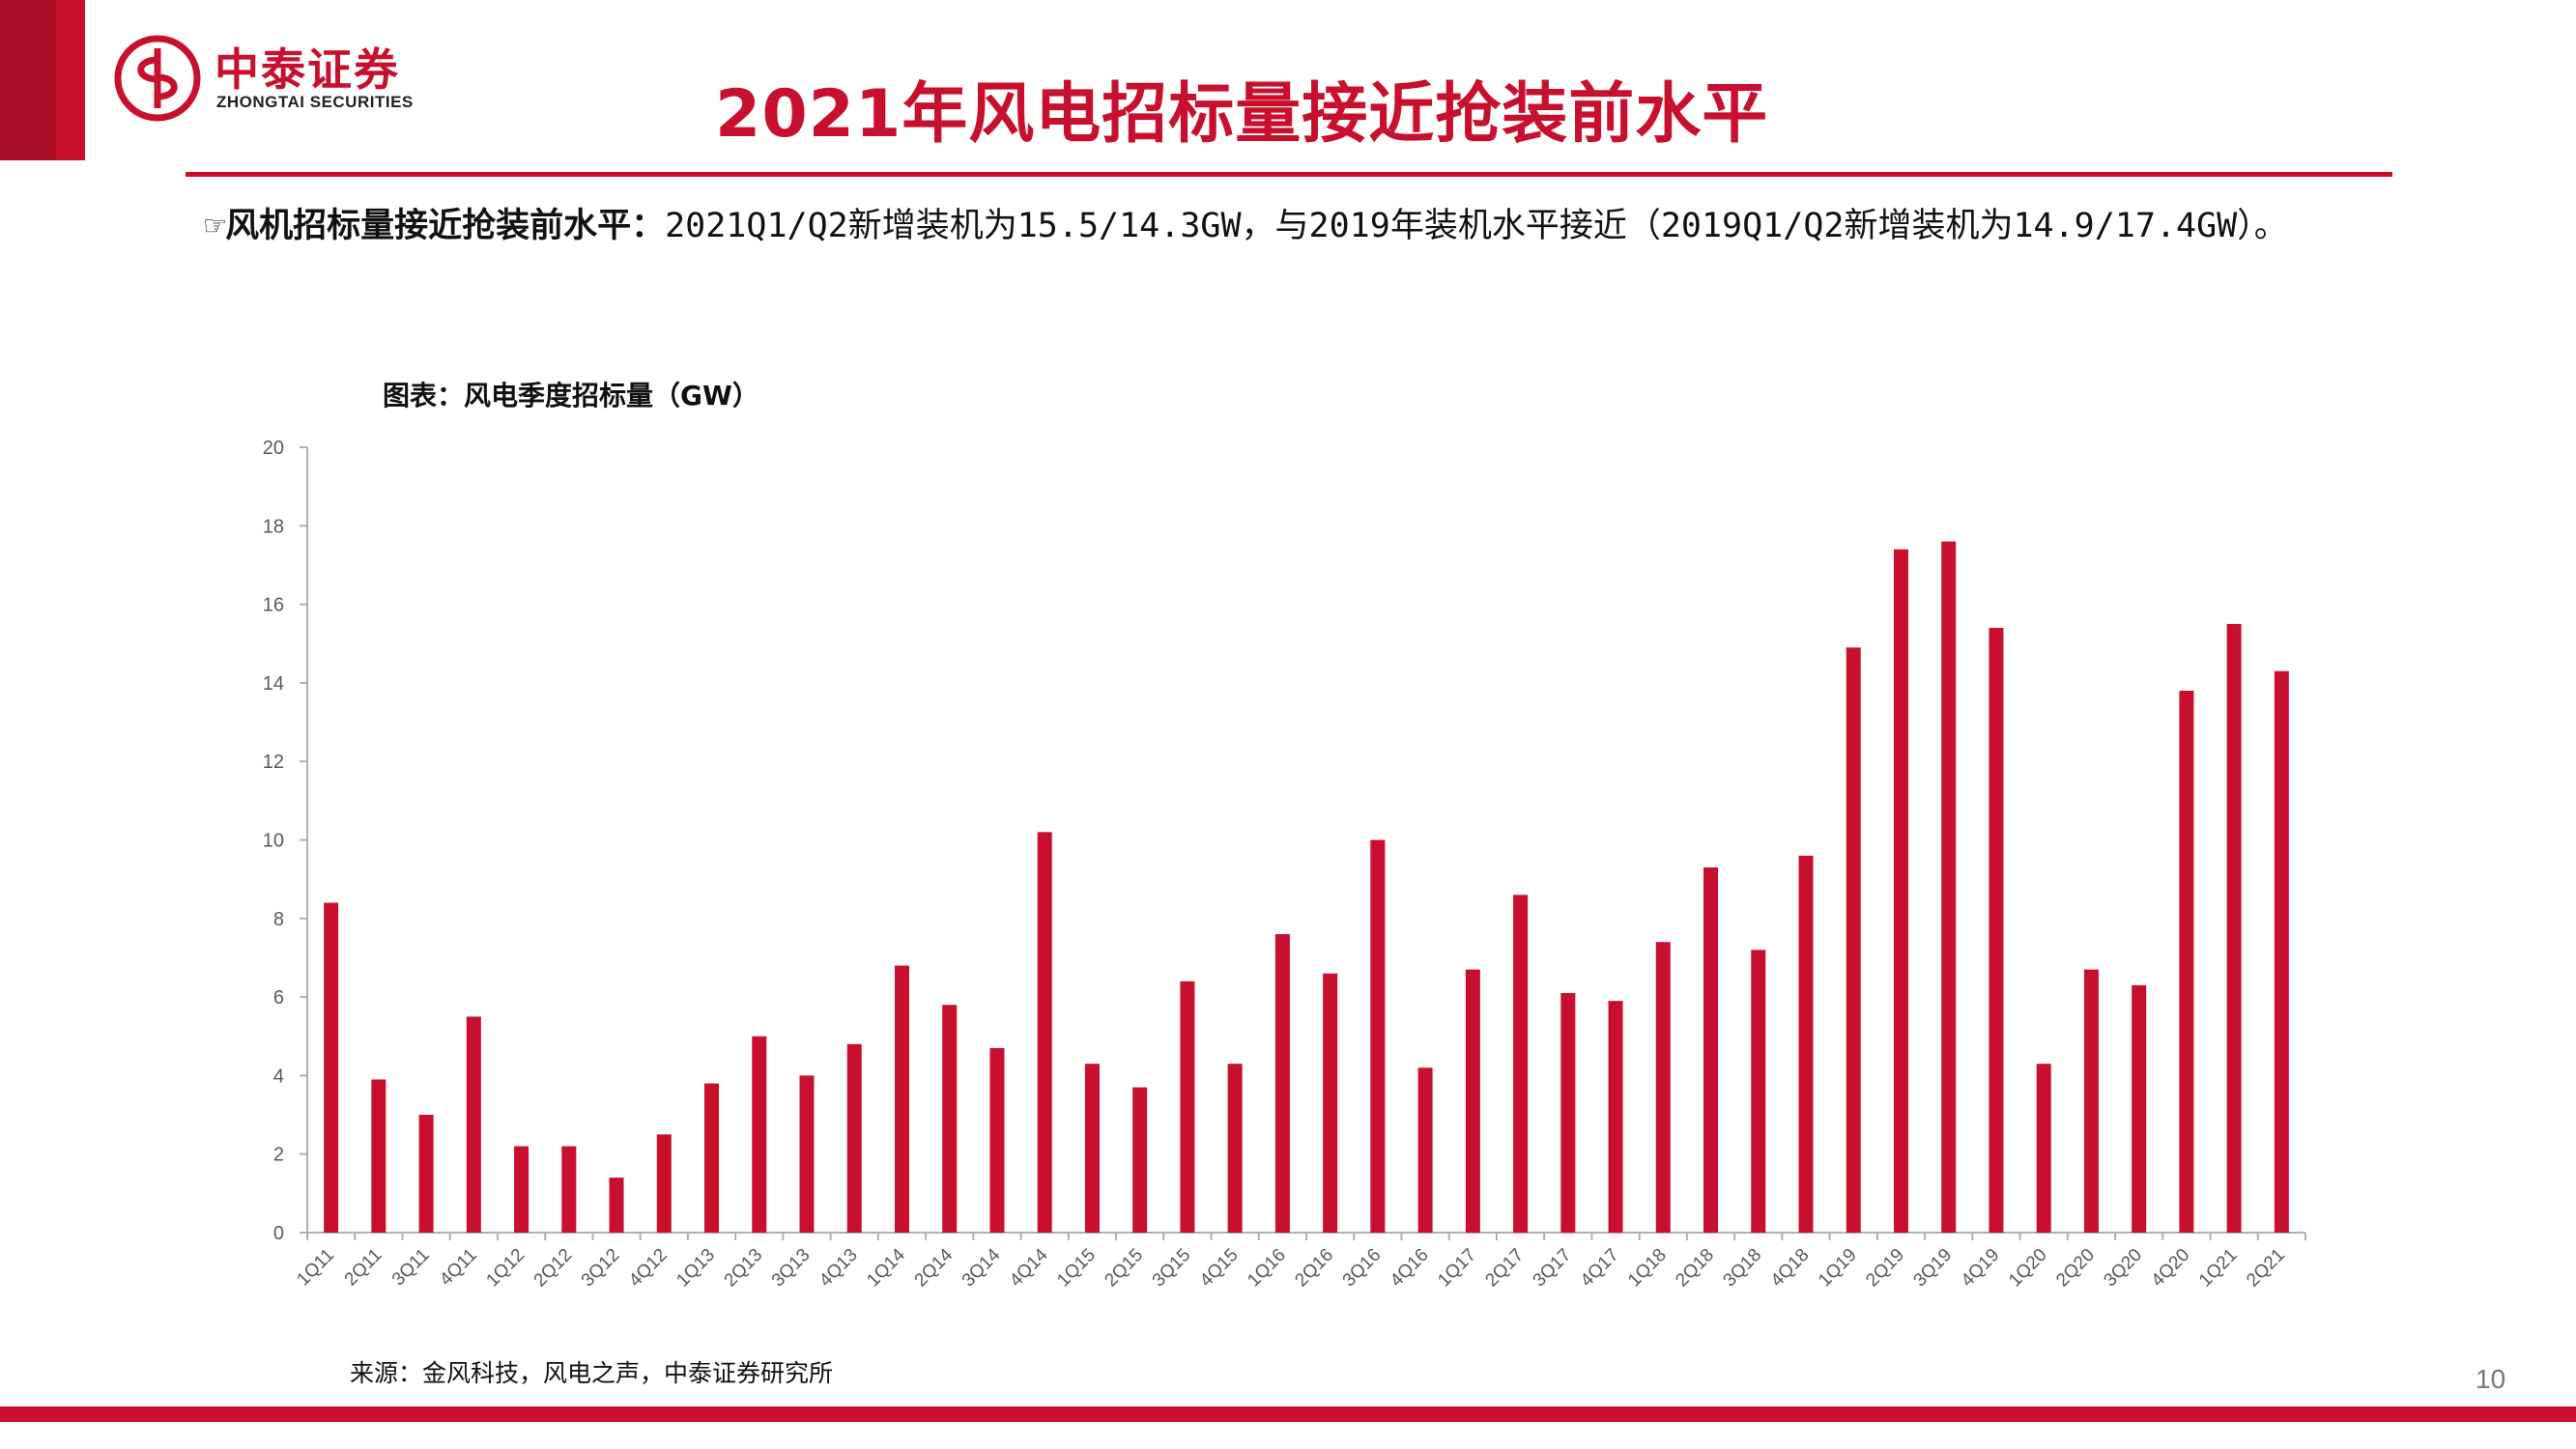 The height and width of the screenshot is (1449, 2576). I want to click on y-tick-label: 20, so click(274, 448).